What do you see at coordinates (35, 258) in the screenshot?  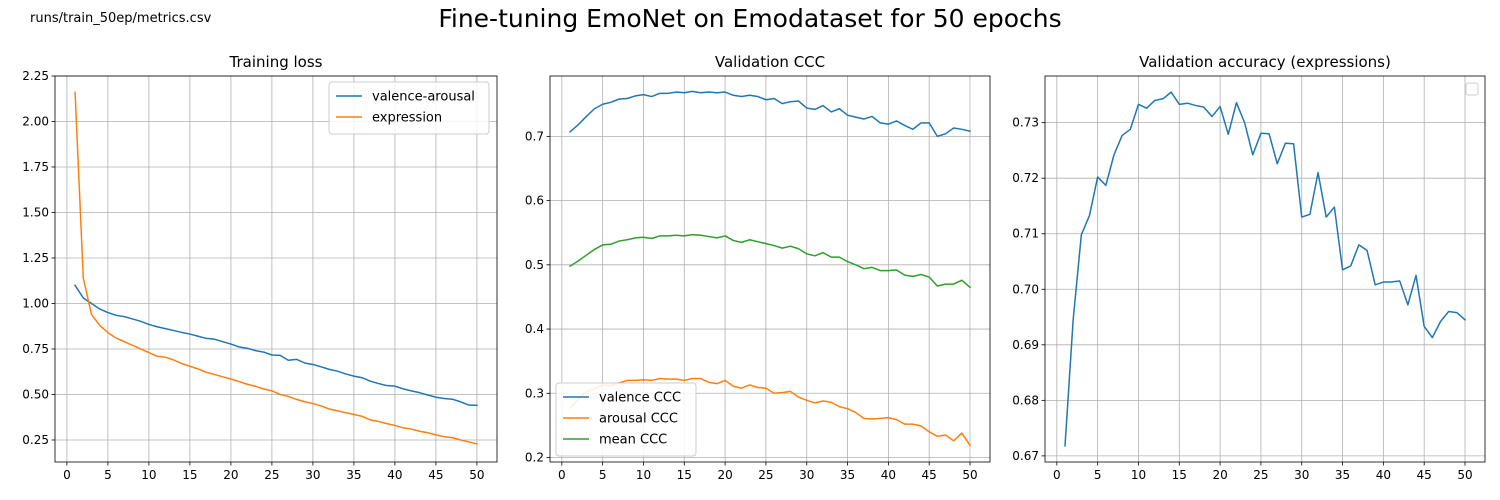 I see `y-tick-label: 1.25` at bounding box center [35, 258].